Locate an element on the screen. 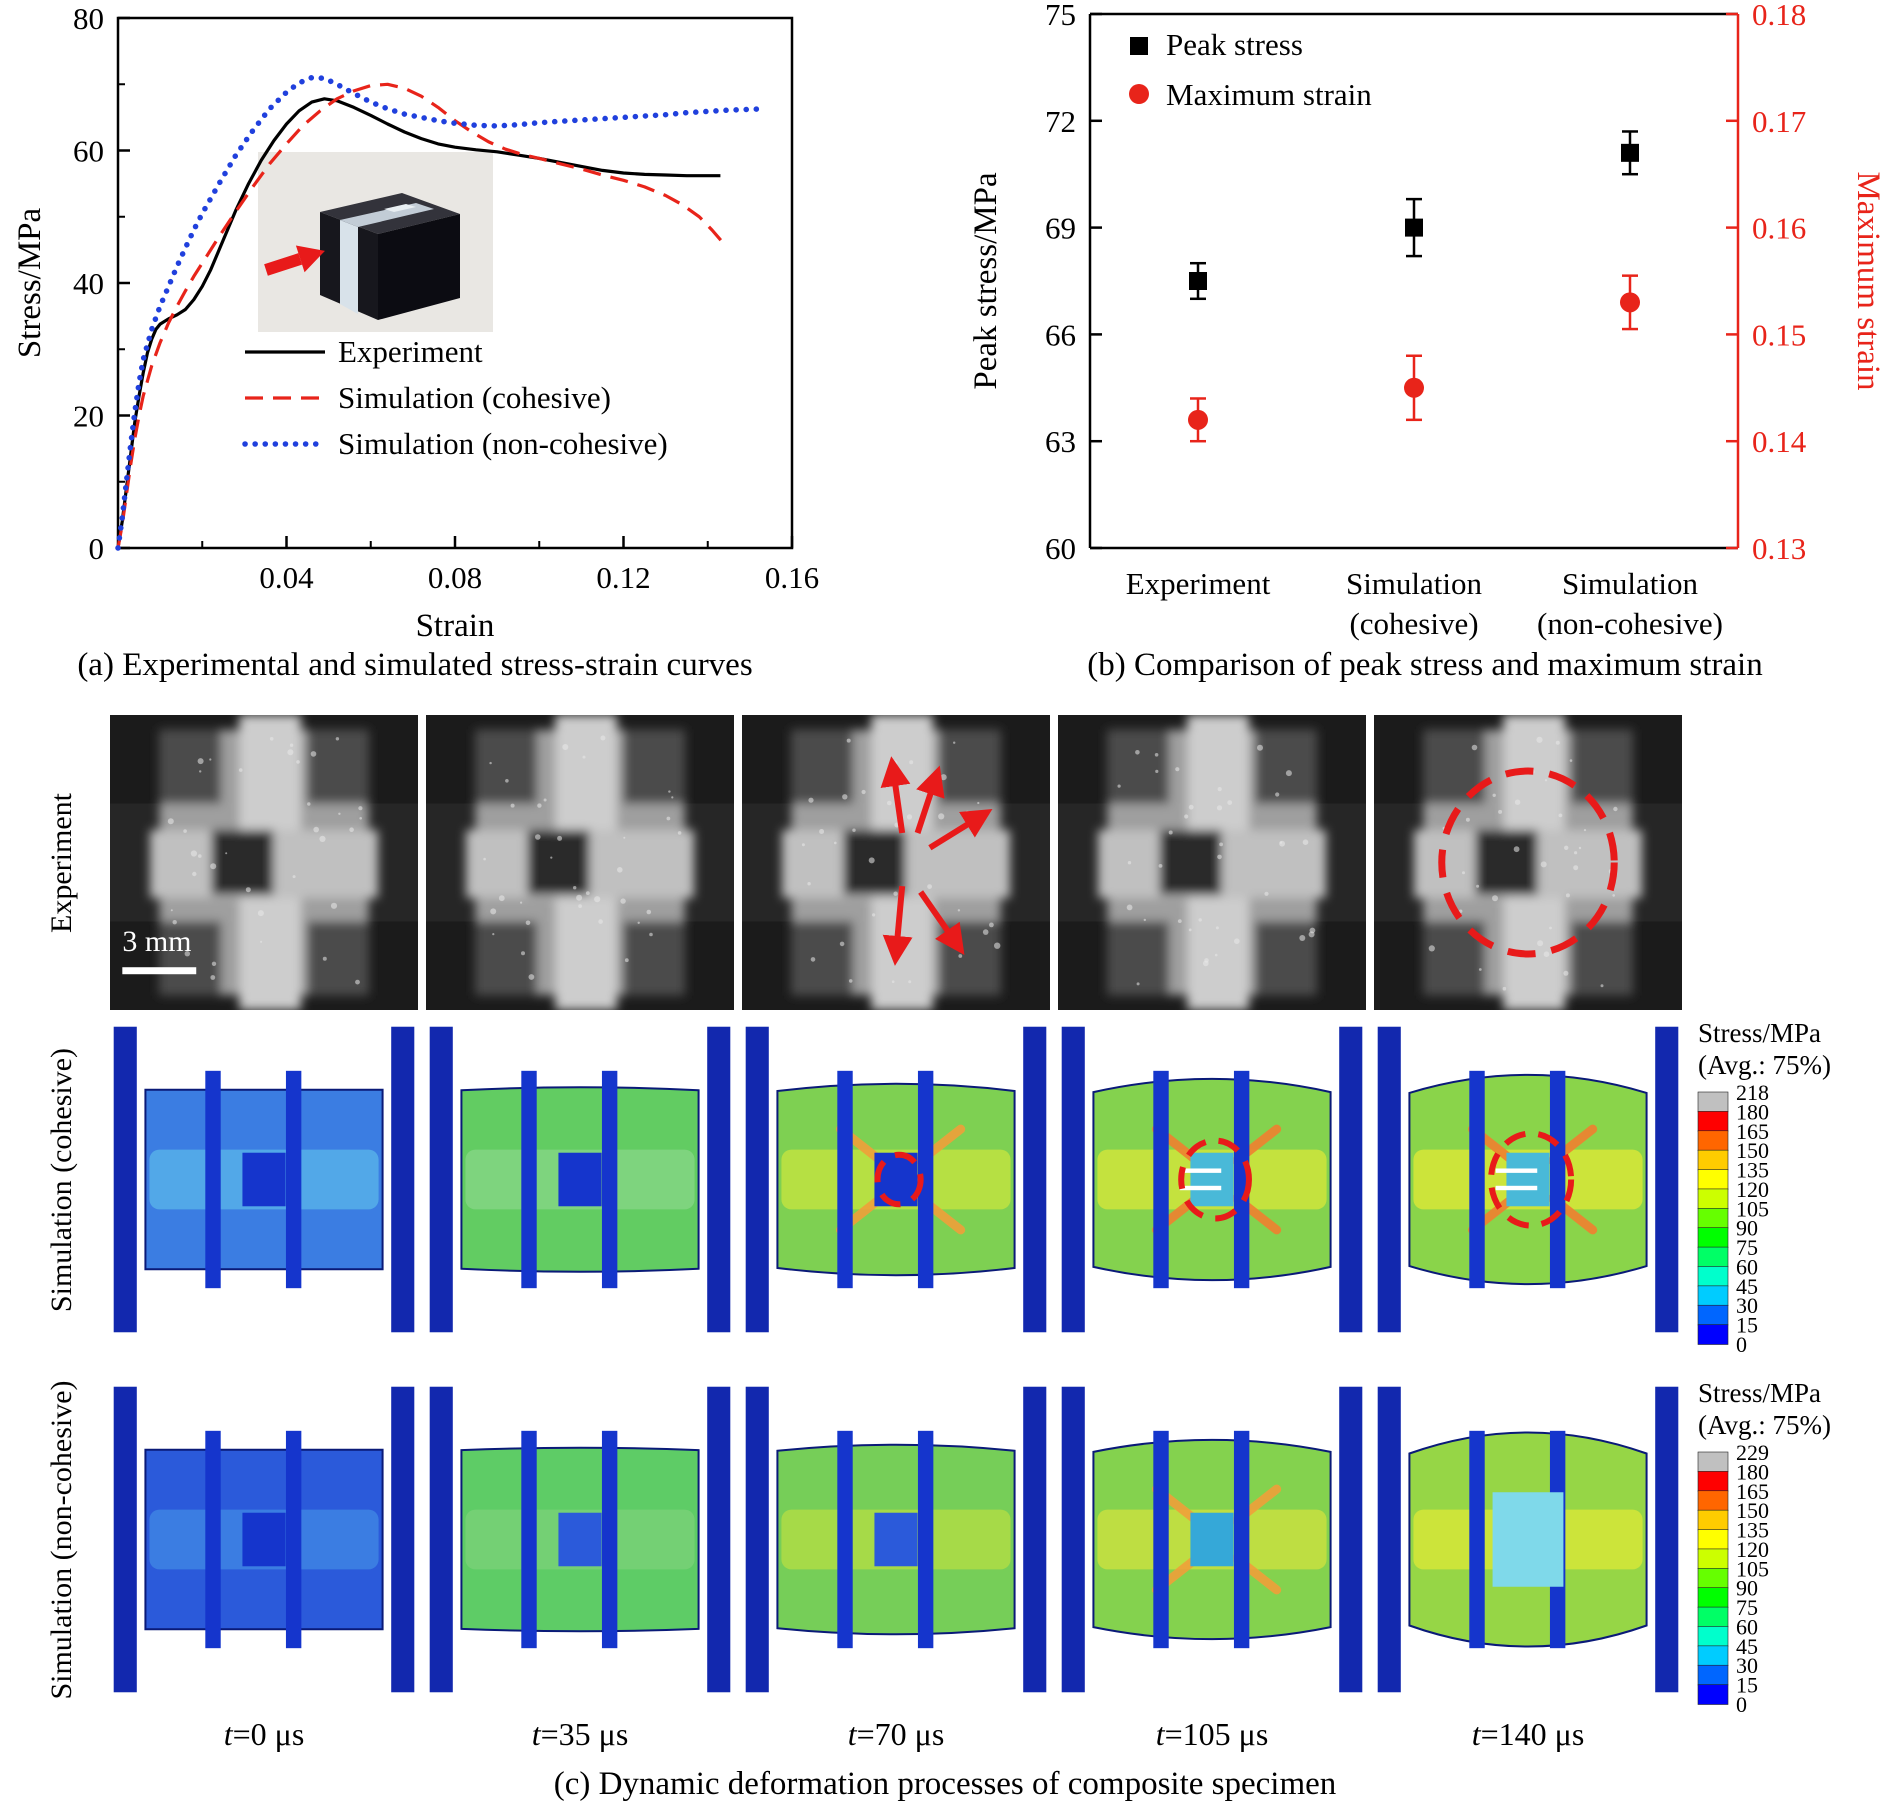 The width and height of the screenshot is (1890, 1809). scale-bar is located at coordinates (159, 971).